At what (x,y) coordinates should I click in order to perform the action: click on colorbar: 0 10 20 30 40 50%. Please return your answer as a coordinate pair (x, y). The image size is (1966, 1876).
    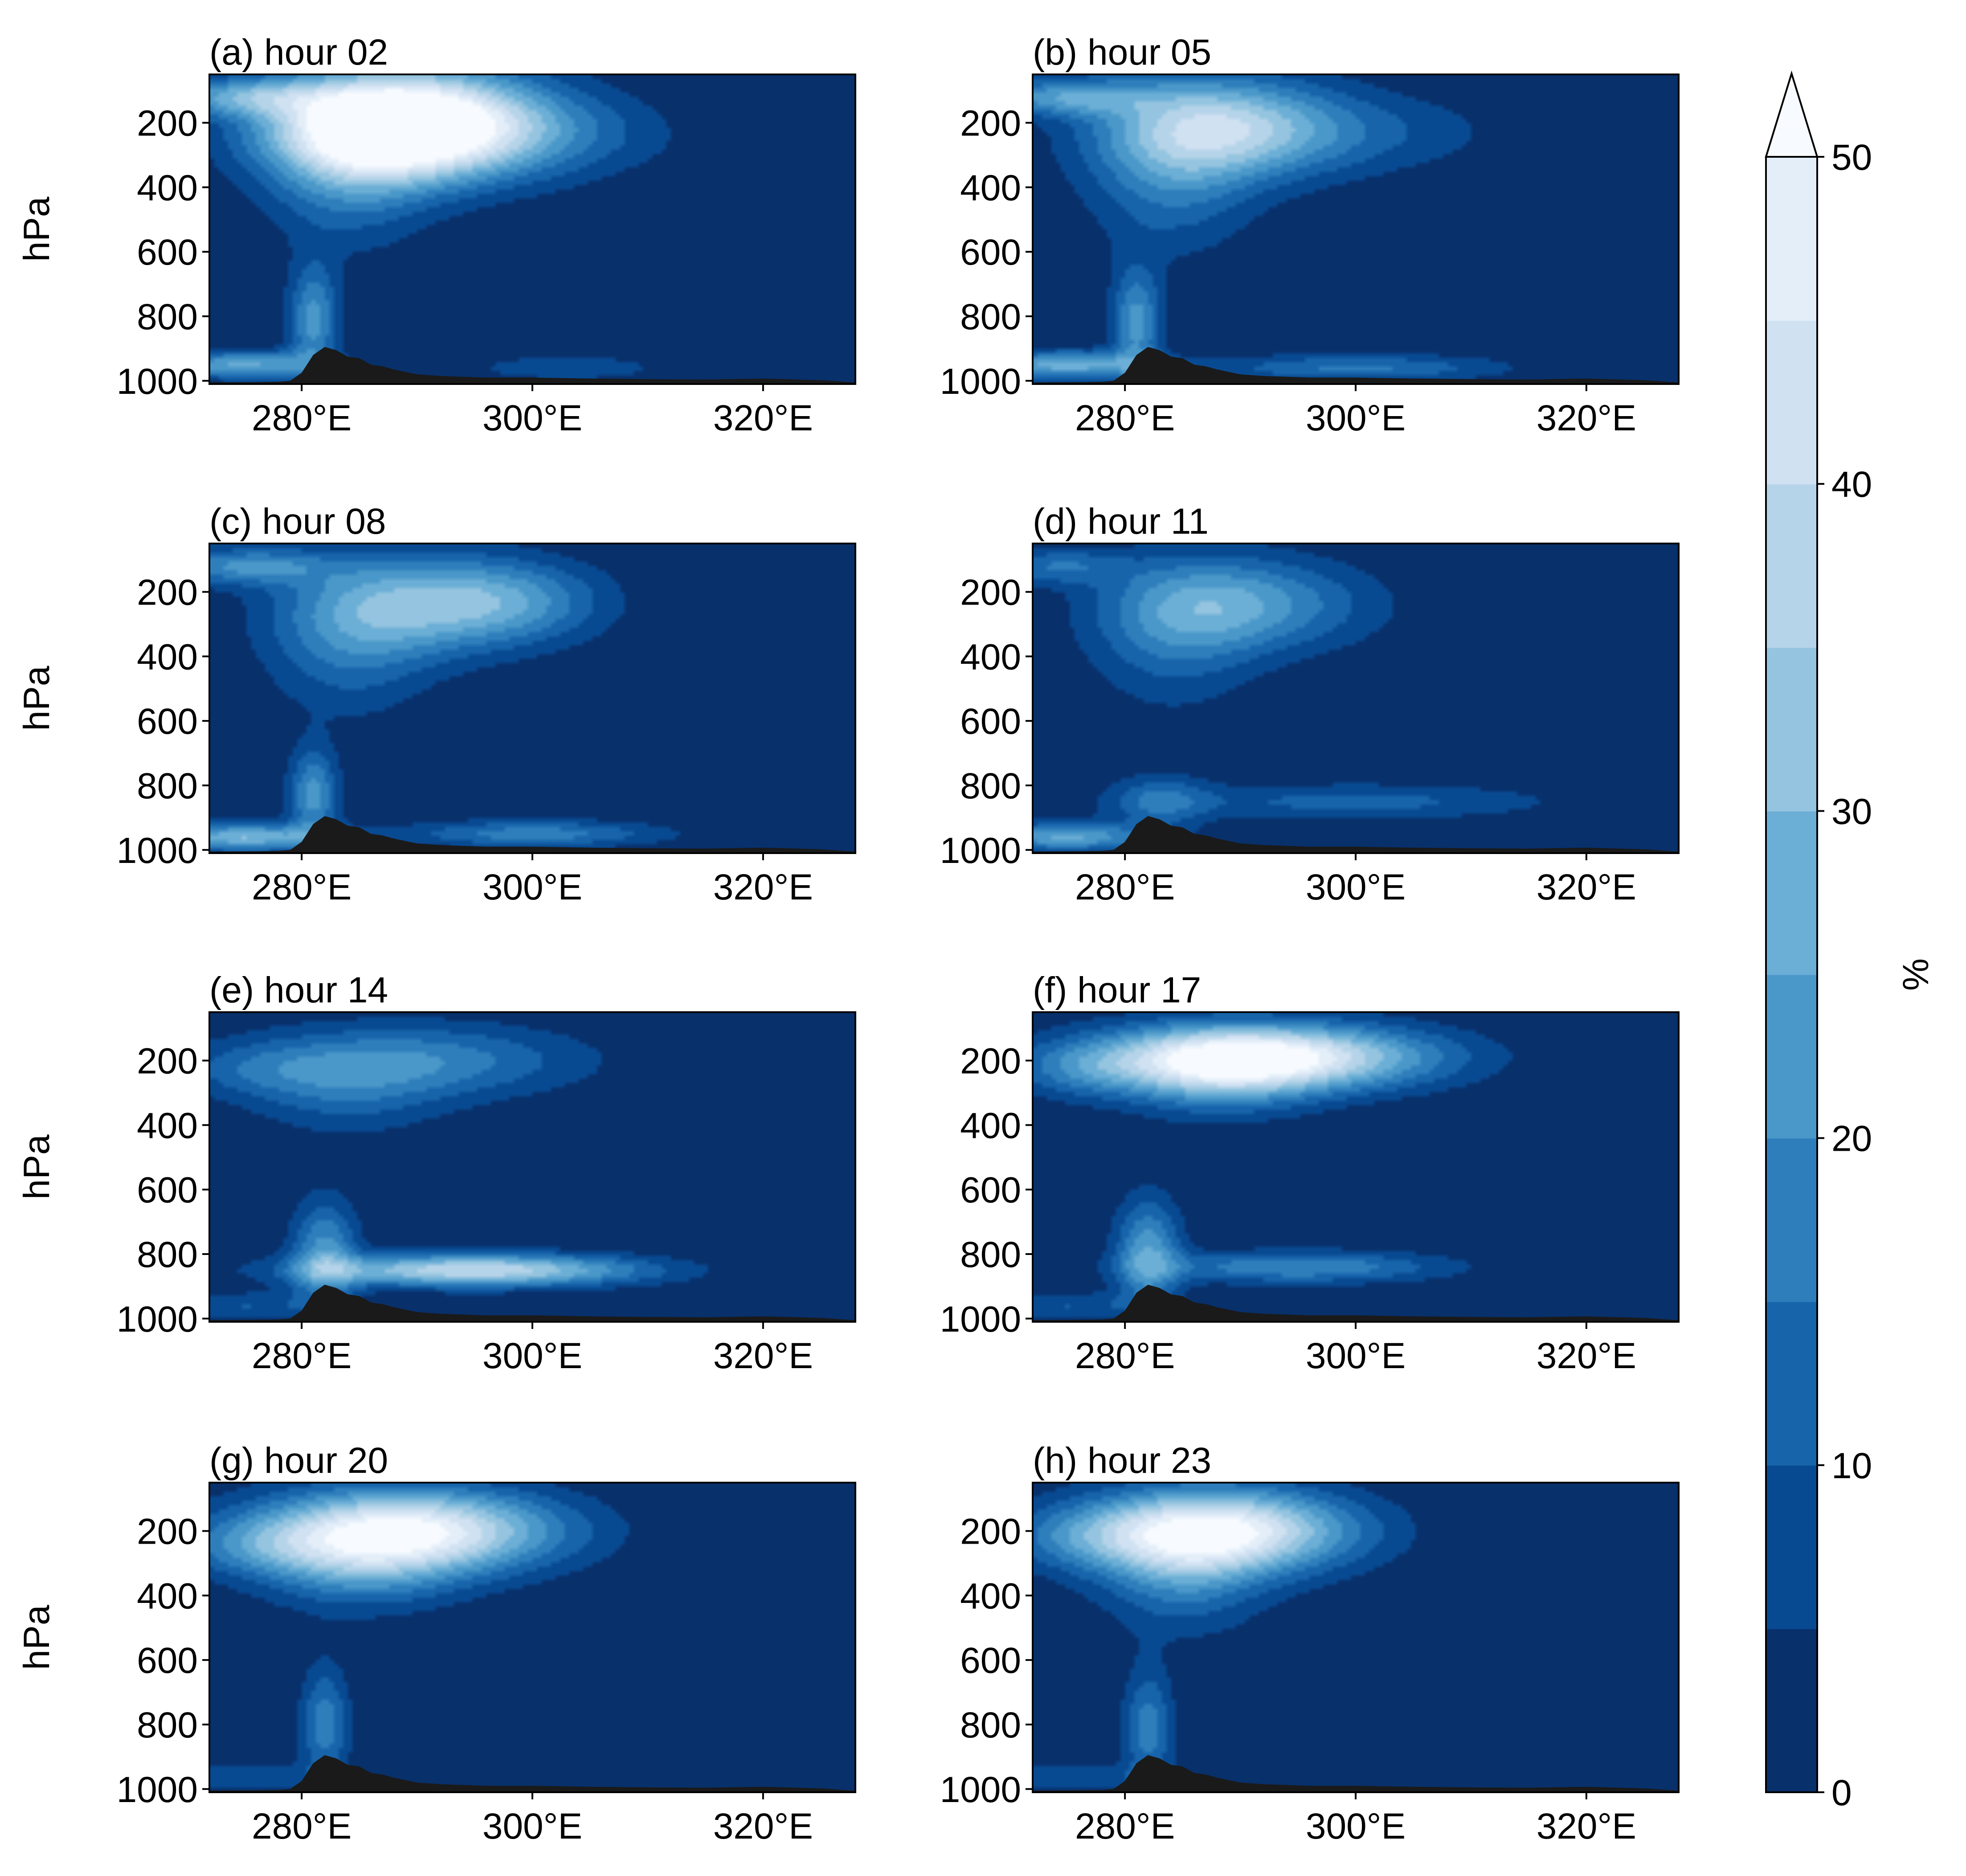
    Looking at the image, I should click on (1850, 941).